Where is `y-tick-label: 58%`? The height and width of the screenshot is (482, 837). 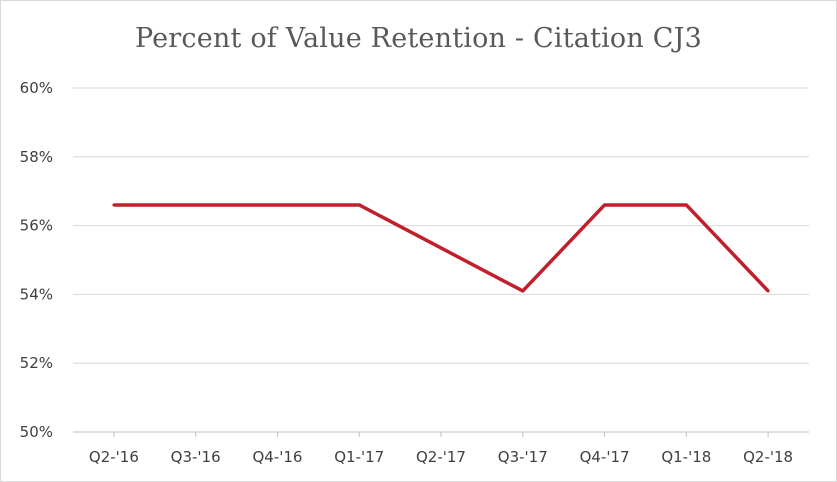 y-tick-label: 58% is located at coordinates (36, 157).